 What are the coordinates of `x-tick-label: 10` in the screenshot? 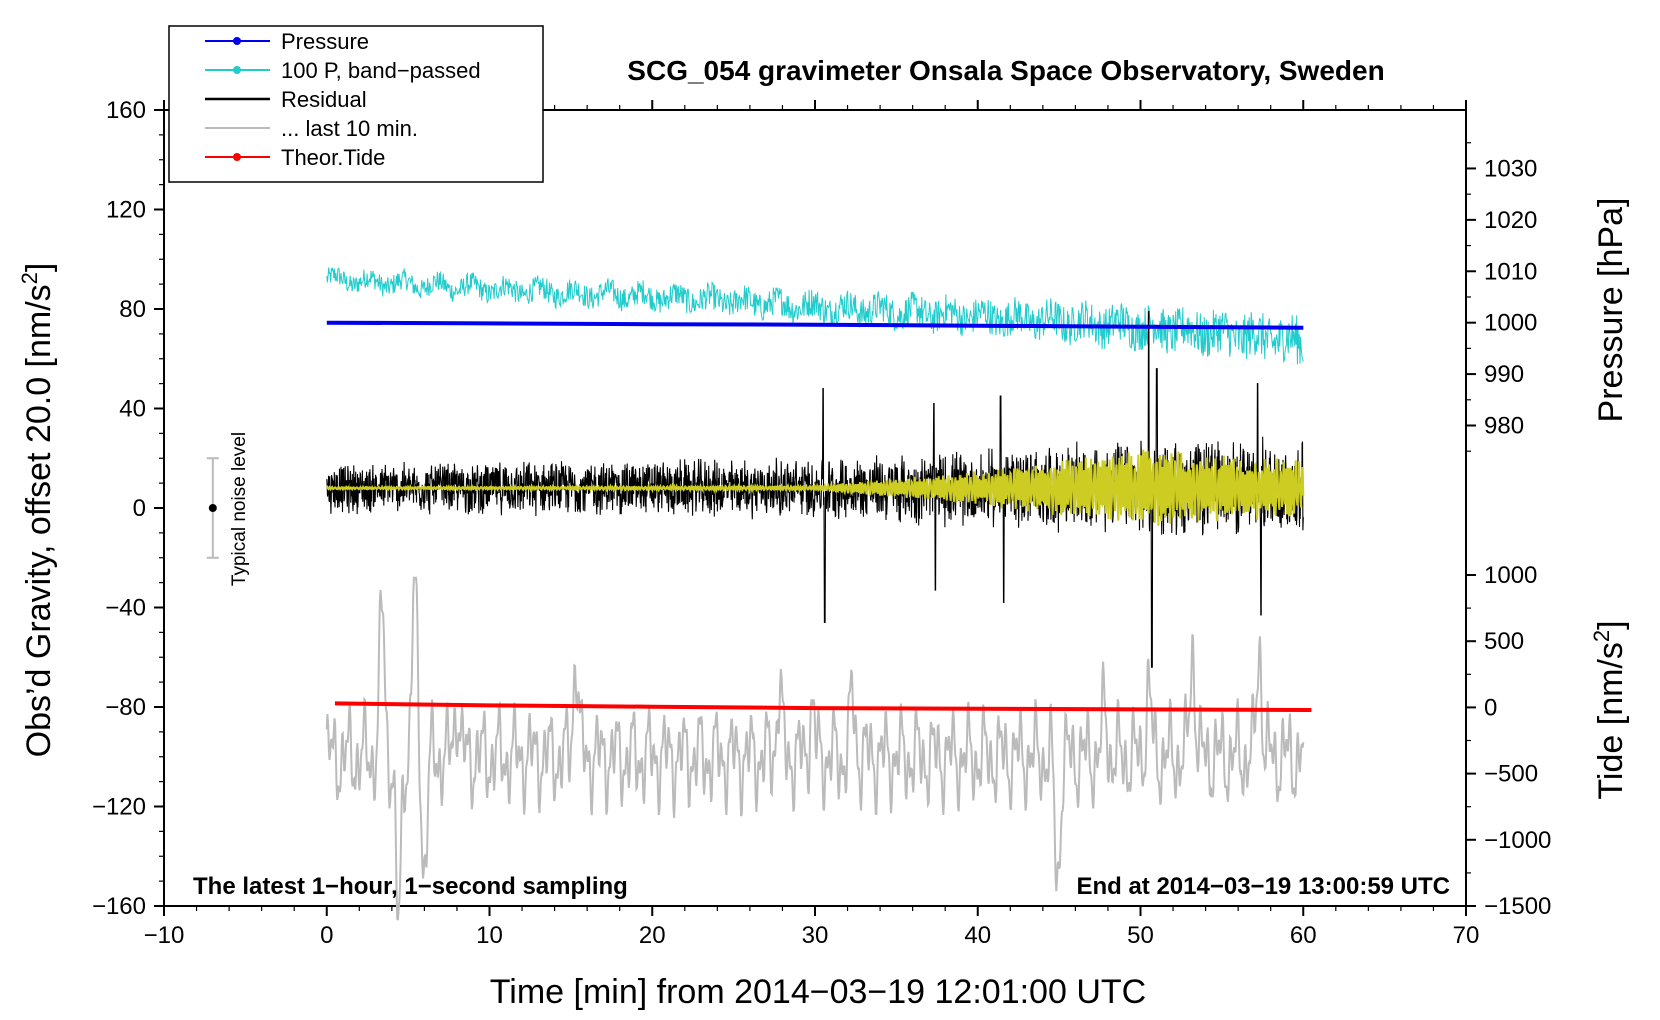 It's located at (489, 935).